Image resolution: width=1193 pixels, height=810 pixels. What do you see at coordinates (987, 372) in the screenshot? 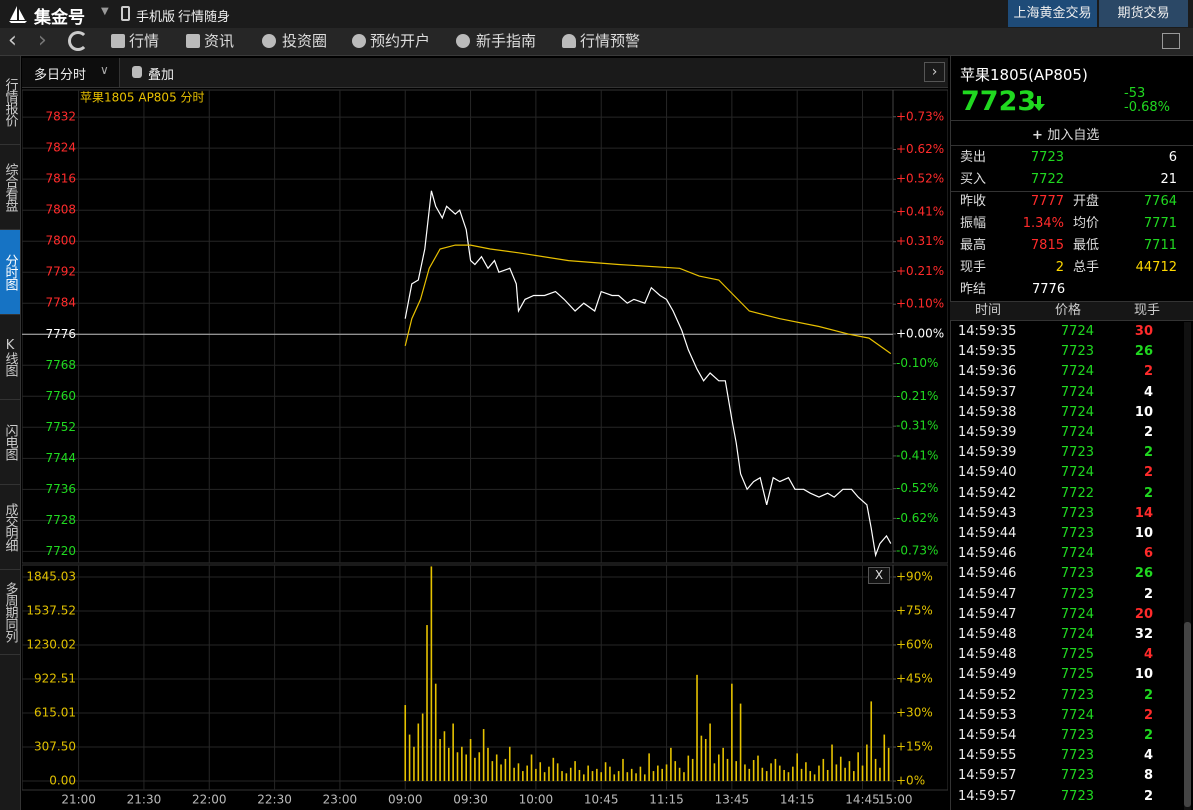
I see `trade-time: 14:59:36` at bounding box center [987, 372].